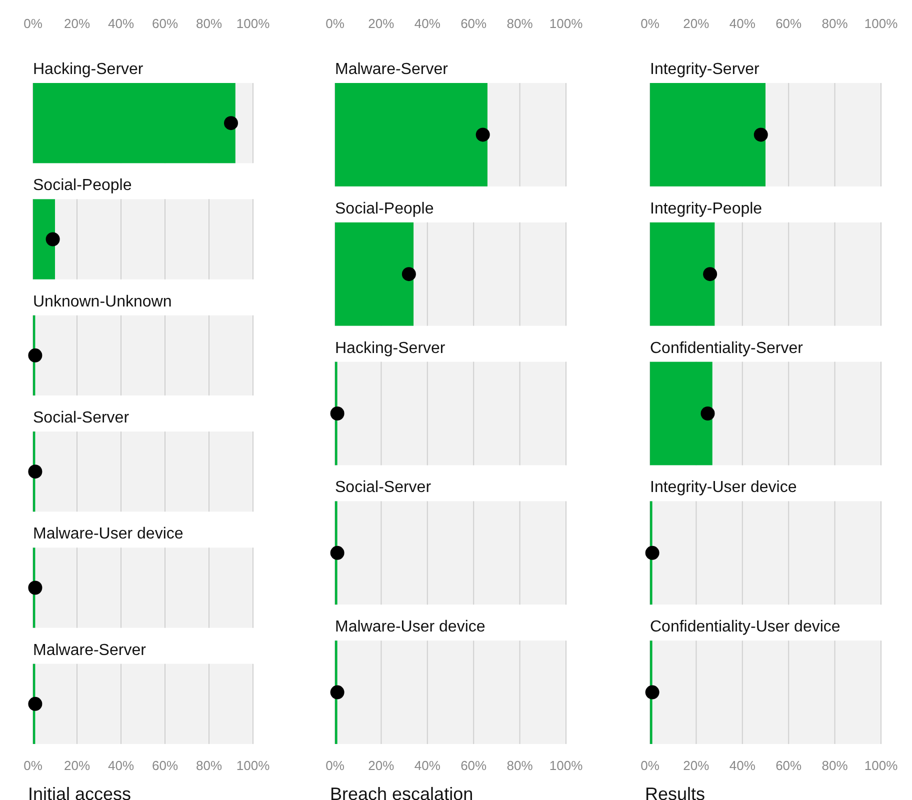 Image resolution: width=912 pixels, height=800 pixels. I want to click on y-tick-label: Integrity-Server, so click(705, 69).